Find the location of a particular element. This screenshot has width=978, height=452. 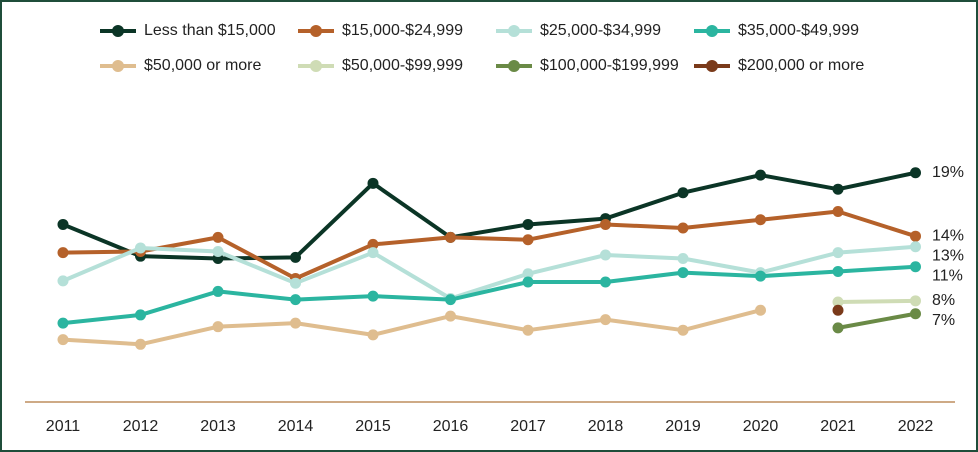

x-tick-label: 2013 is located at coordinates (218, 426).